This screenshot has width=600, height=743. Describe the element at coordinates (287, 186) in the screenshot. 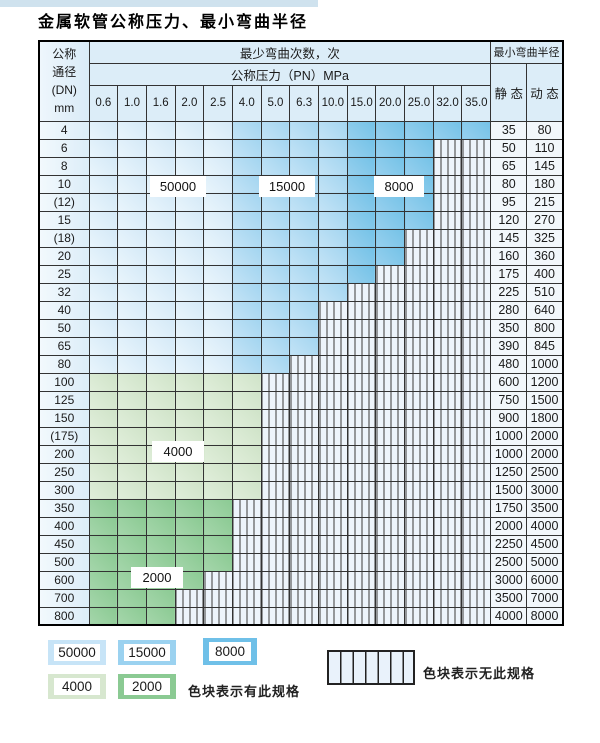

I see `zone-label-15000: 15000` at that location.